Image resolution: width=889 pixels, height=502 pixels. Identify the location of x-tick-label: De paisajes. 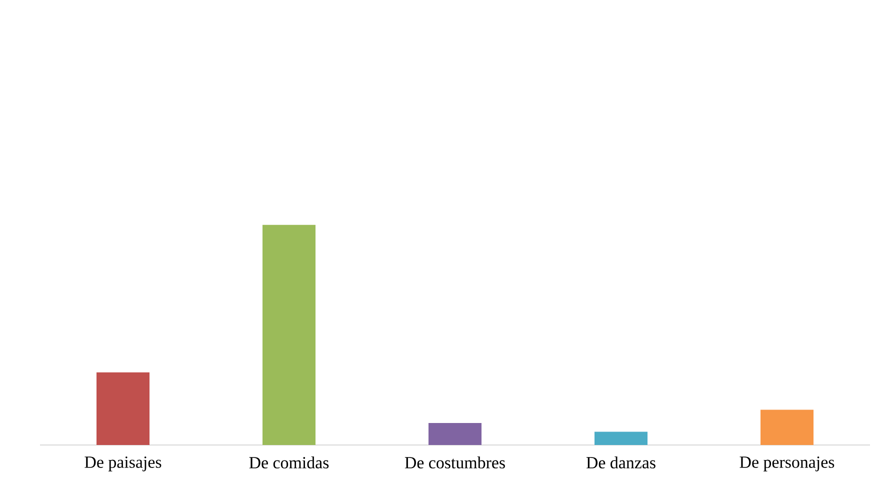
(123, 464).